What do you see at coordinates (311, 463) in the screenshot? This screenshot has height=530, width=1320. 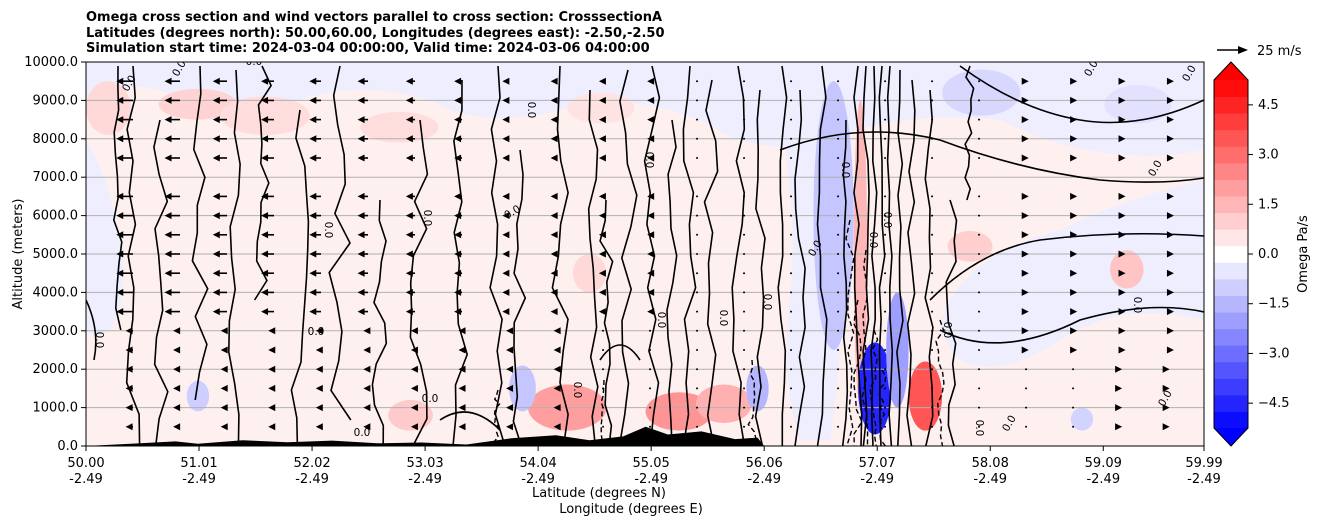 I see `x-tick-label-lat: 52.02` at bounding box center [311, 463].